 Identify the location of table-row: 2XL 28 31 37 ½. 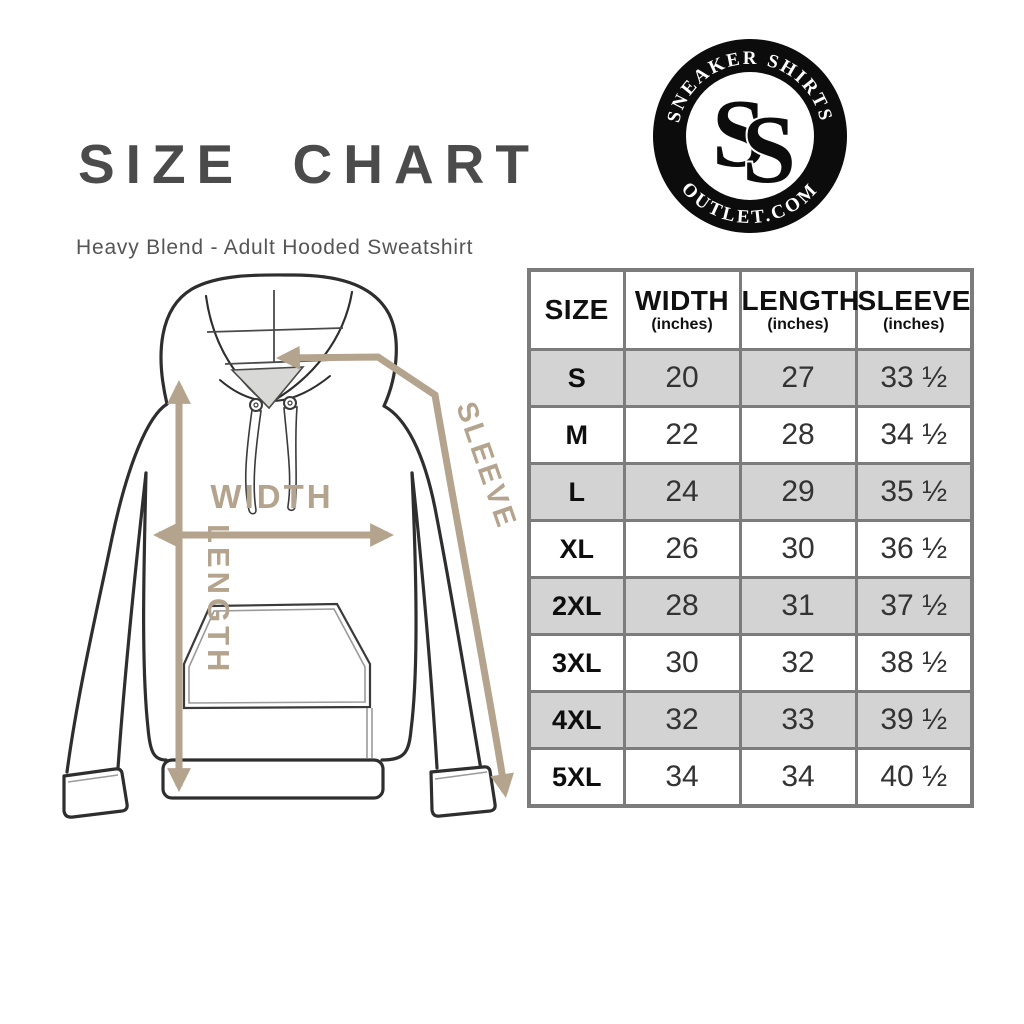
(750, 606).